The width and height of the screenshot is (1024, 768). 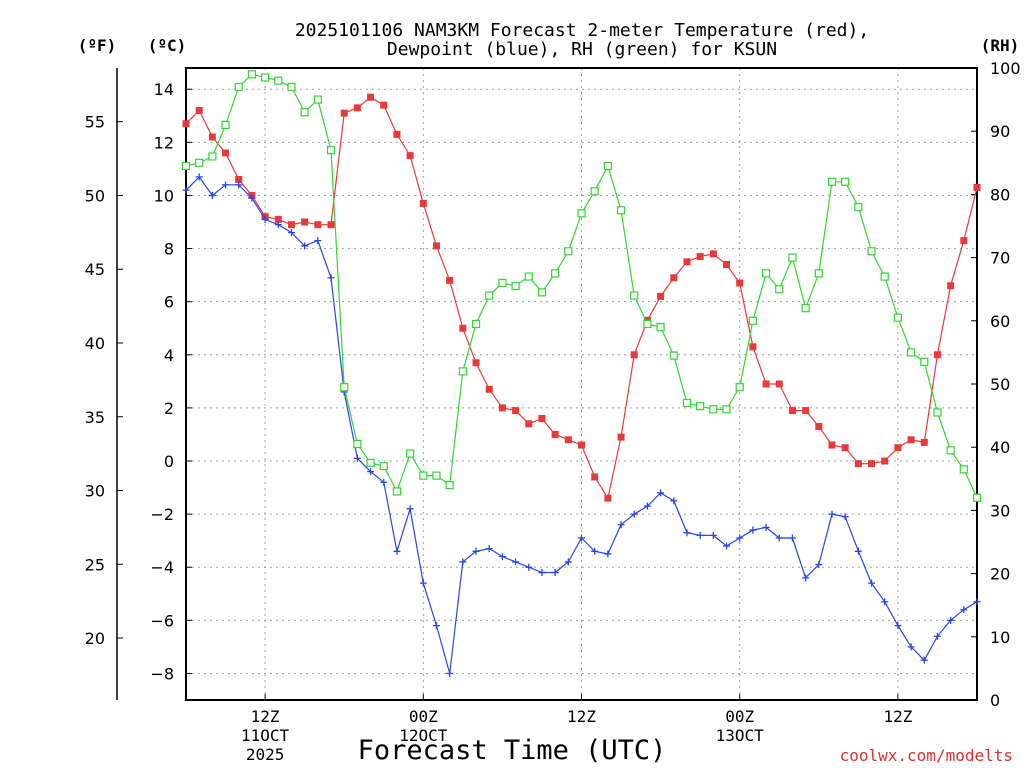 What do you see at coordinates (1000, 384) in the screenshot?
I see `rh-tick-label: 50` at bounding box center [1000, 384].